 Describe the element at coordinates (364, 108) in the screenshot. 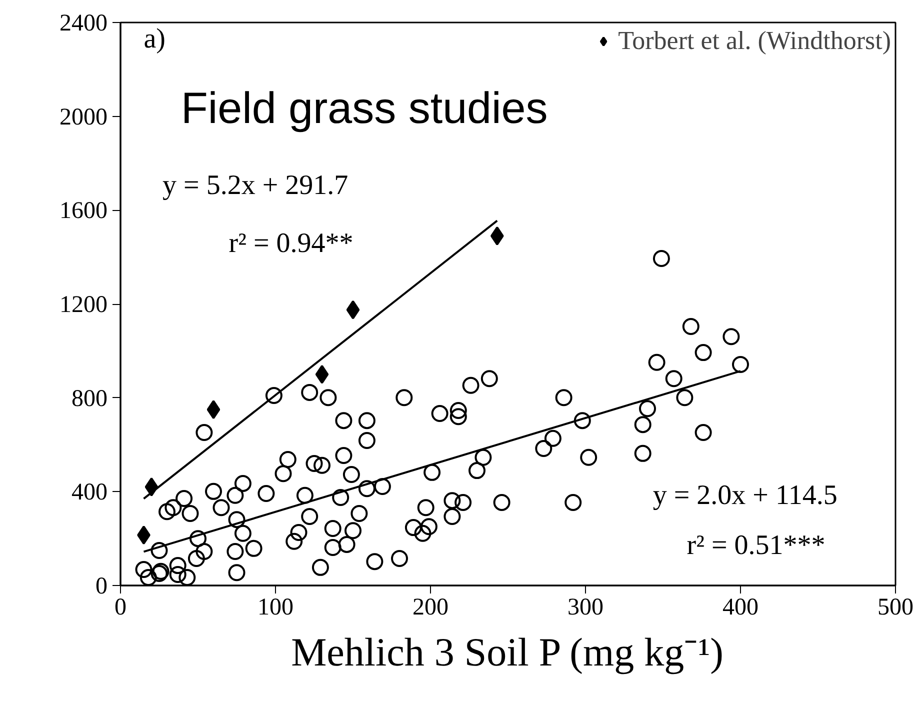

I see `text: Field grass studies` at that location.